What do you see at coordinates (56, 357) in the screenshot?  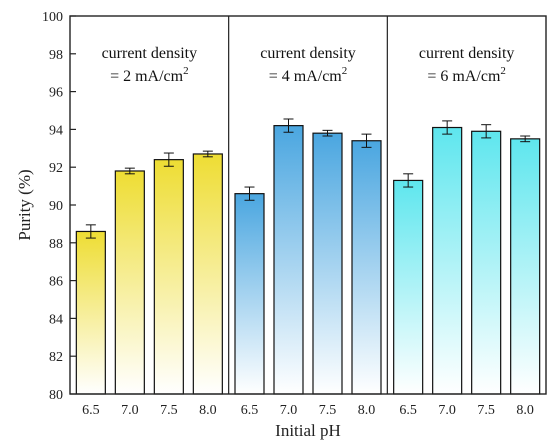 I see `y-tick-label: 82` at bounding box center [56, 357].